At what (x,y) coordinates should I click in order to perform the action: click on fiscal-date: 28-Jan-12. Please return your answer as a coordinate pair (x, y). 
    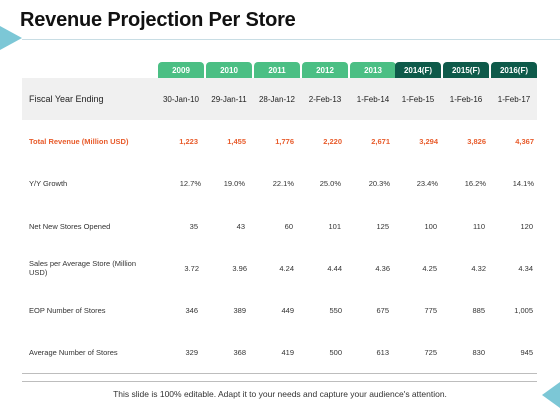
    Looking at the image, I should click on (277, 99).